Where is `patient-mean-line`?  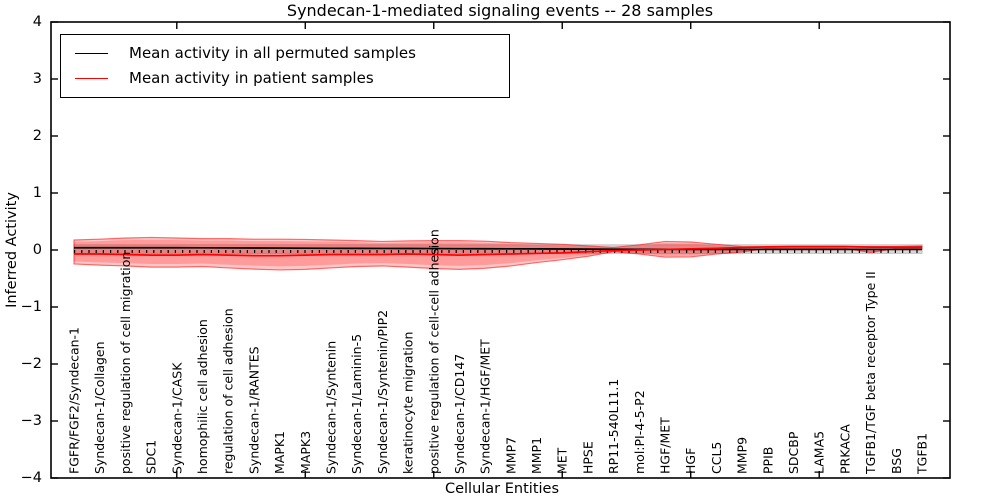 patient-mean-line is located at coordinates (498, 251).